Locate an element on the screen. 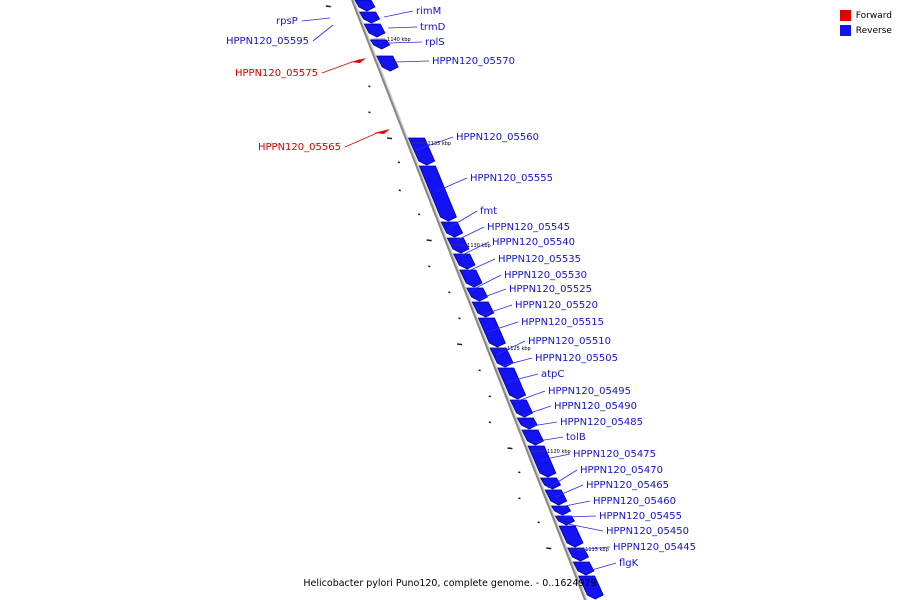  scale-tick-label: 1125 kbp is located at coordinates (519, 349).